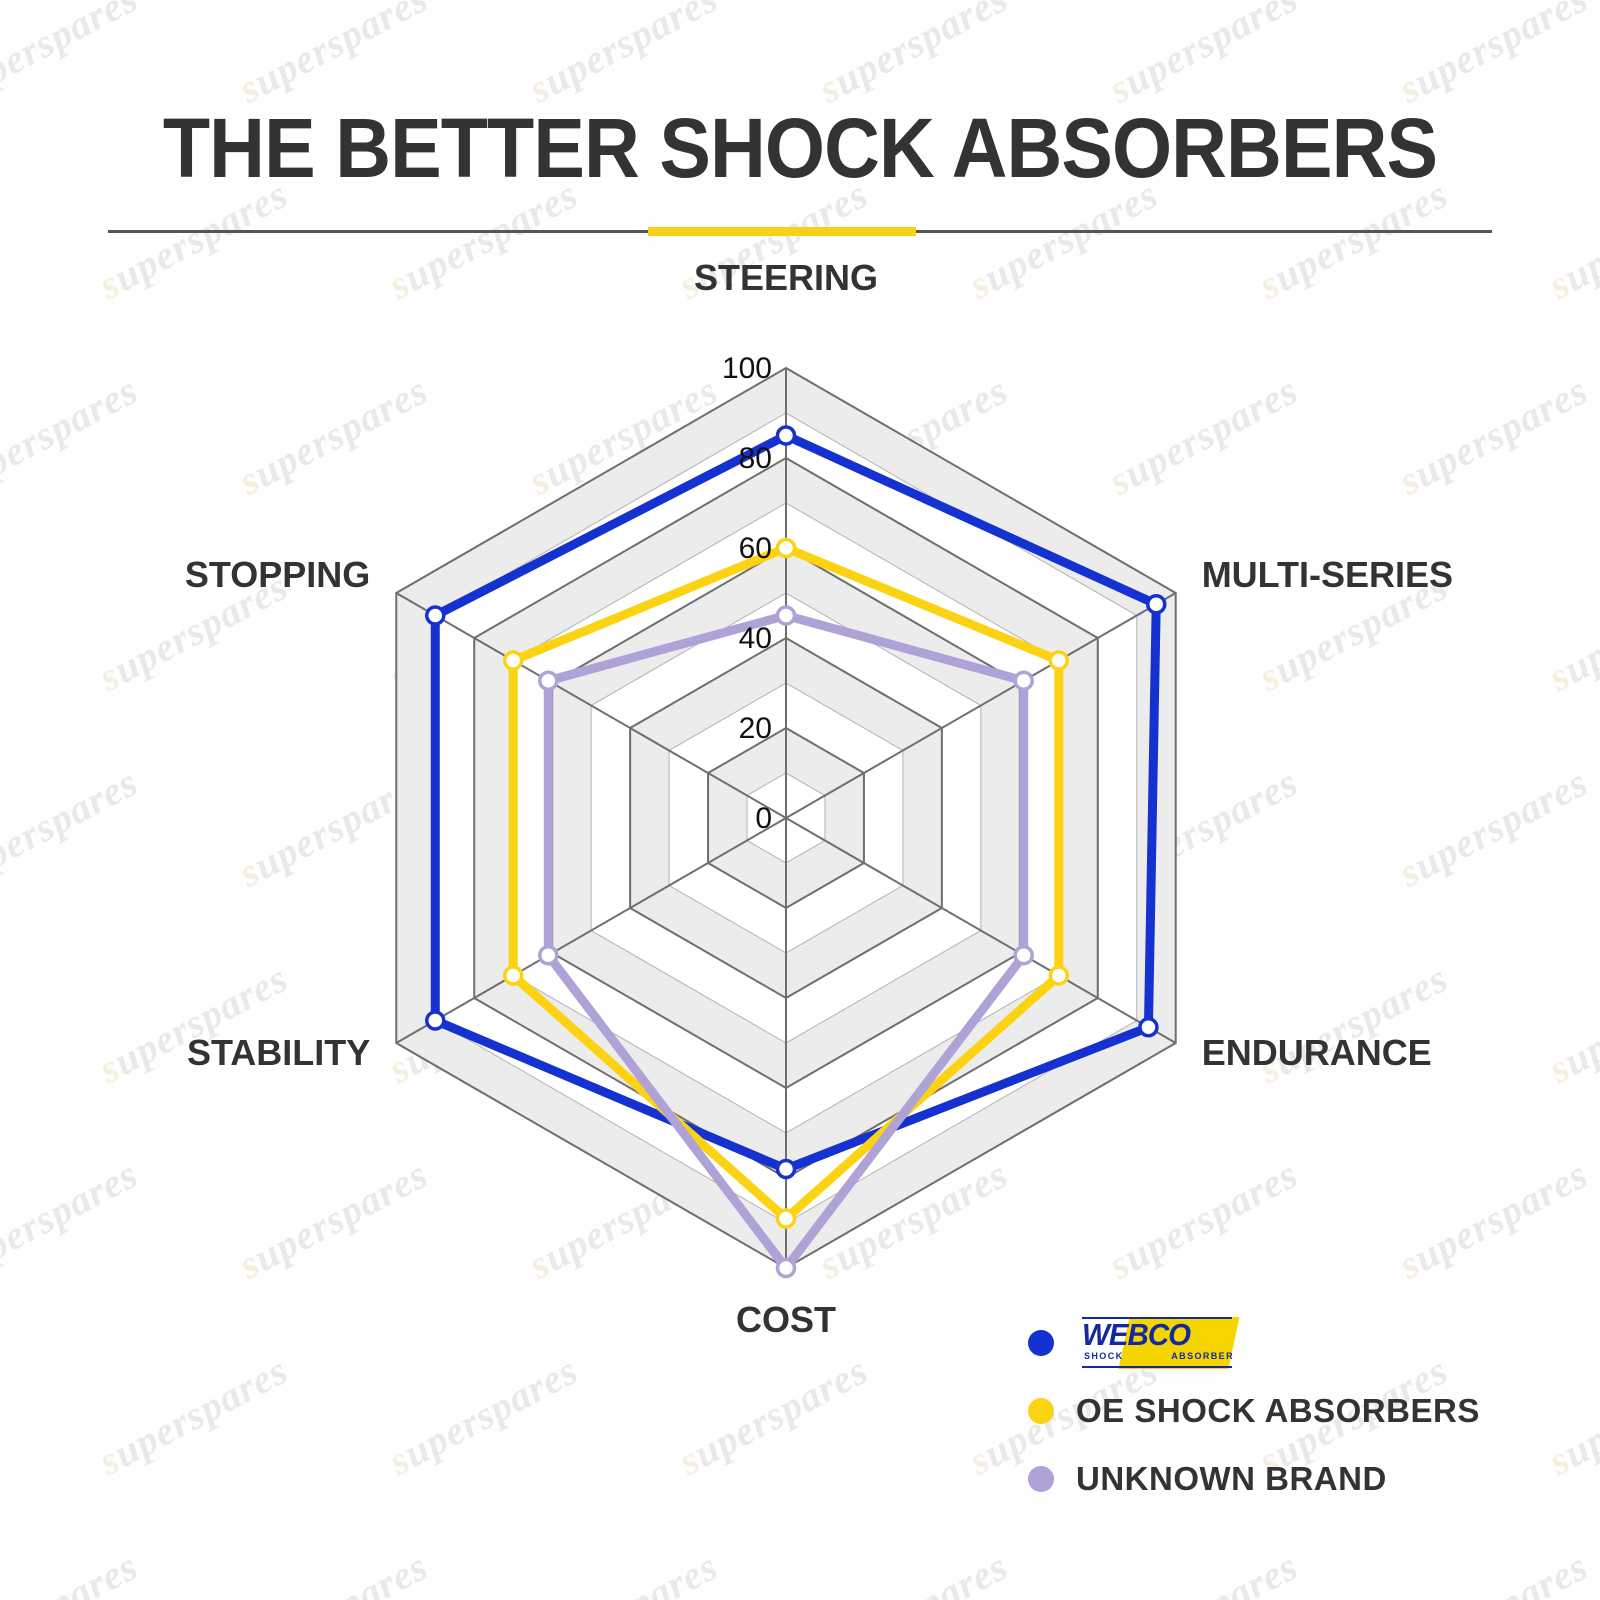 This screenshot has width=1600, height=1600. Describe the element at coordinates (786, 1319) in the screenshot. I see `radar-axis-label-cost: COST` at that location.